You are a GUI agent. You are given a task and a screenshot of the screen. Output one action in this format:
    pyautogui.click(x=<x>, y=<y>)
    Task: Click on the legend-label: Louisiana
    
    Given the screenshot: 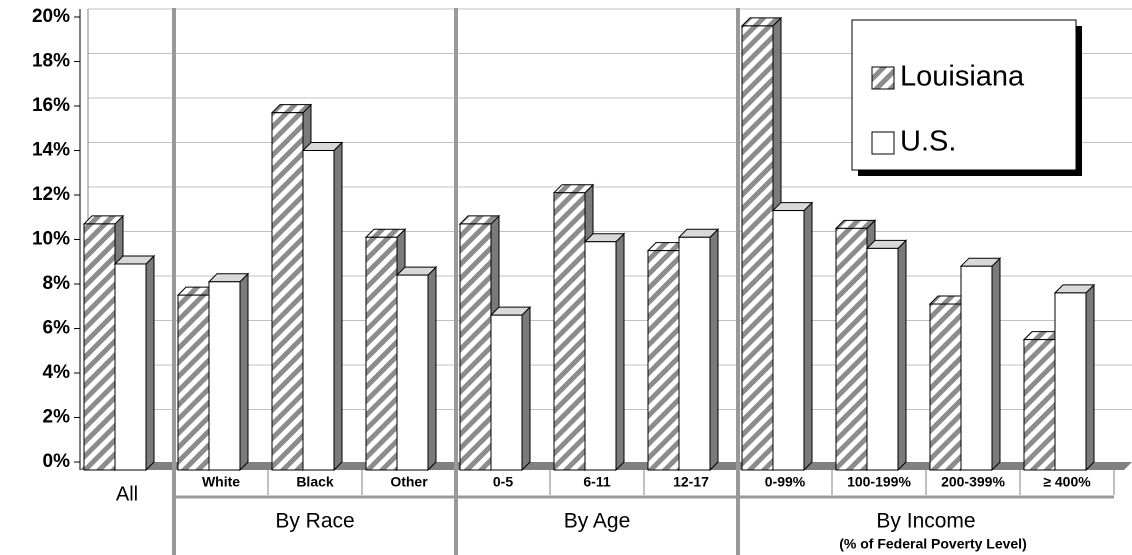 What is the action you would take?
    pyautogui.click(x=962, y=77)
    